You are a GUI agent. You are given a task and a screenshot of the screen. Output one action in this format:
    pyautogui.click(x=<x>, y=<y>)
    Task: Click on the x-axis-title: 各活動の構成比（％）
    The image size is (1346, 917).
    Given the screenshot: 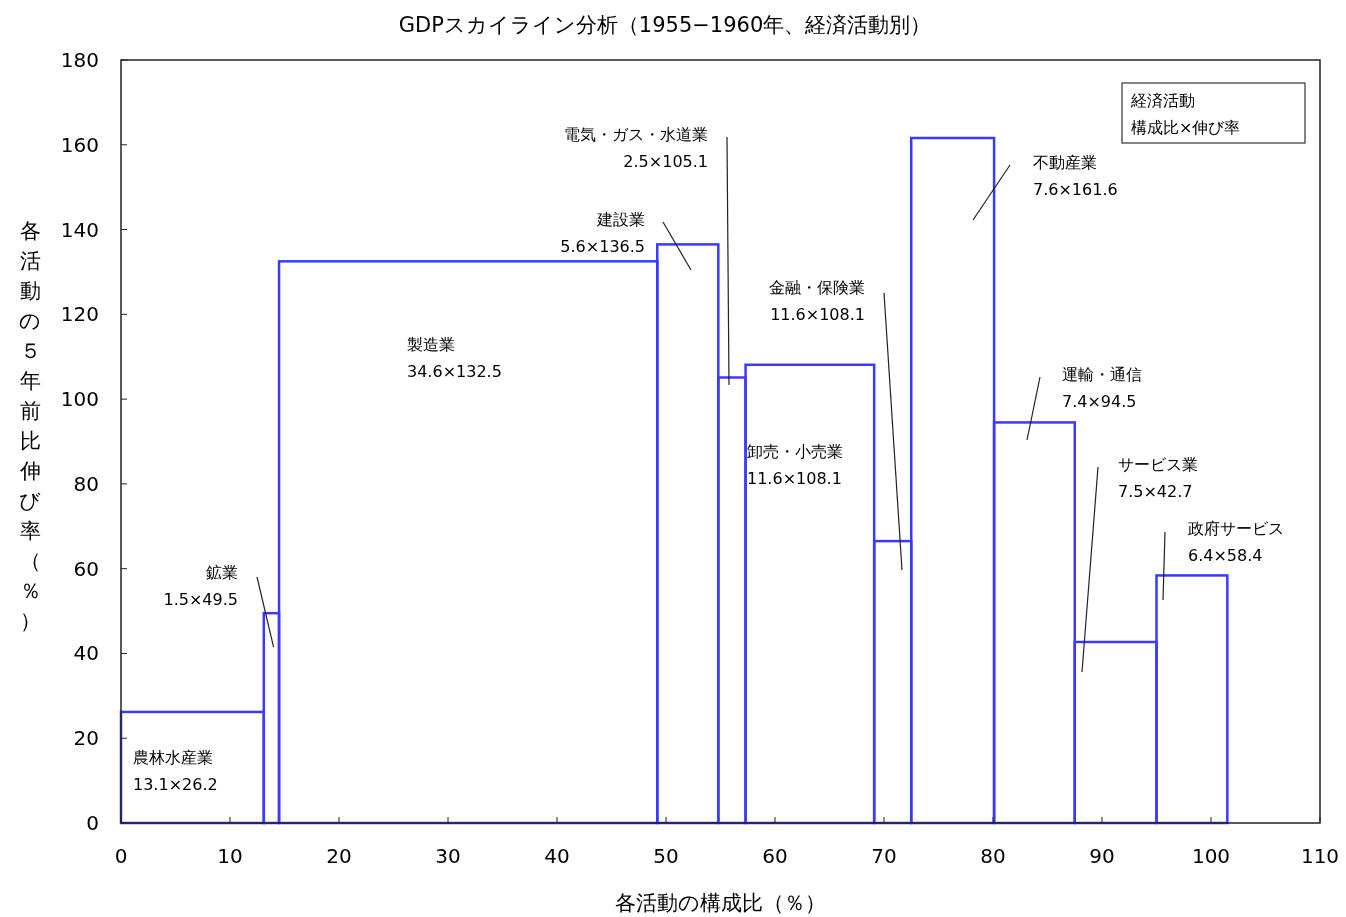 What is the action you would take?
    pyautogui.click(x=720, y=903)
    